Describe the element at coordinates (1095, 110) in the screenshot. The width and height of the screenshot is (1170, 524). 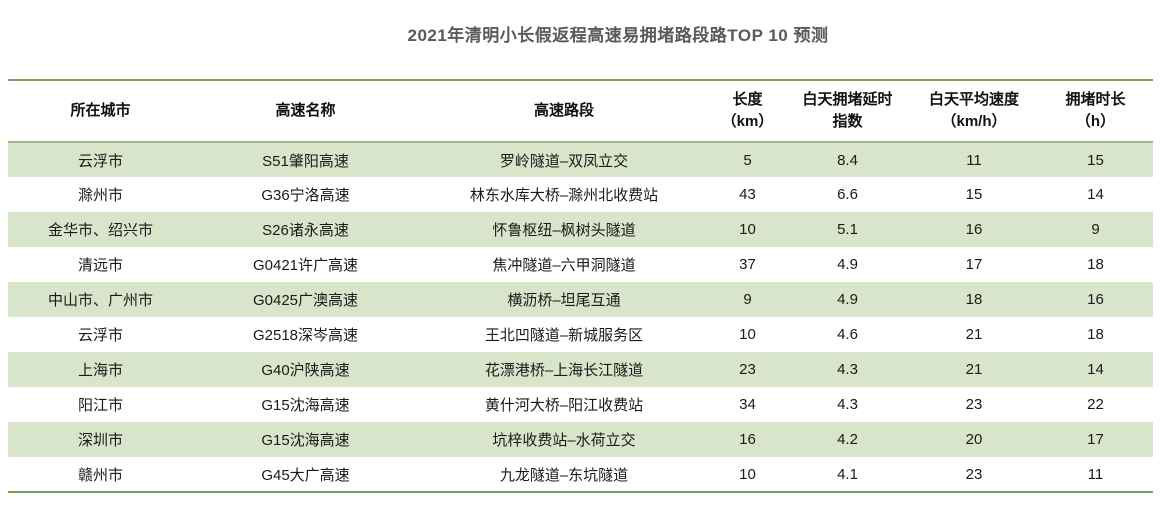
I see `column-header-6: 拥堵时长 （h）` at that location.